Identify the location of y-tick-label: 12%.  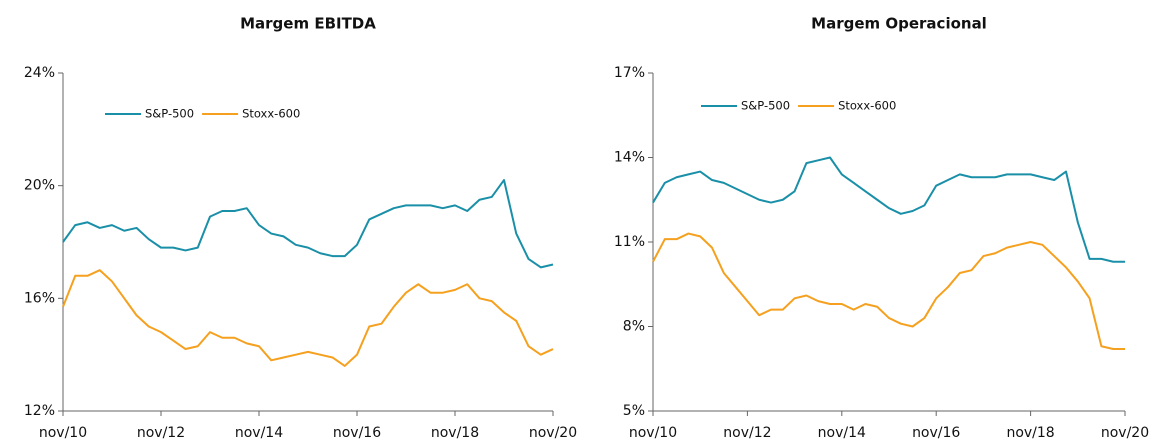
(39, 411).